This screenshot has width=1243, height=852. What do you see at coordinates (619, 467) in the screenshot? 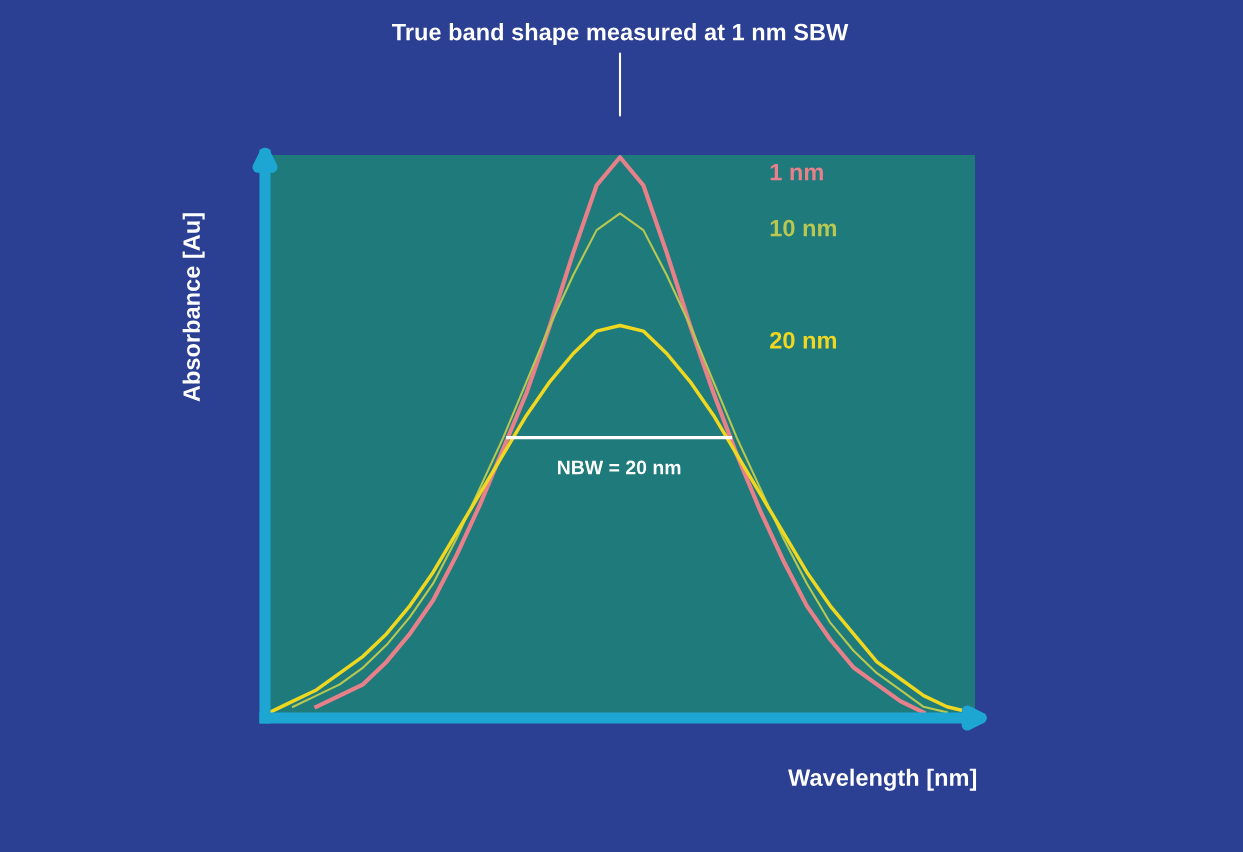
I see `annotation: NBW = 20 nm` at bounding box center [619, 467].